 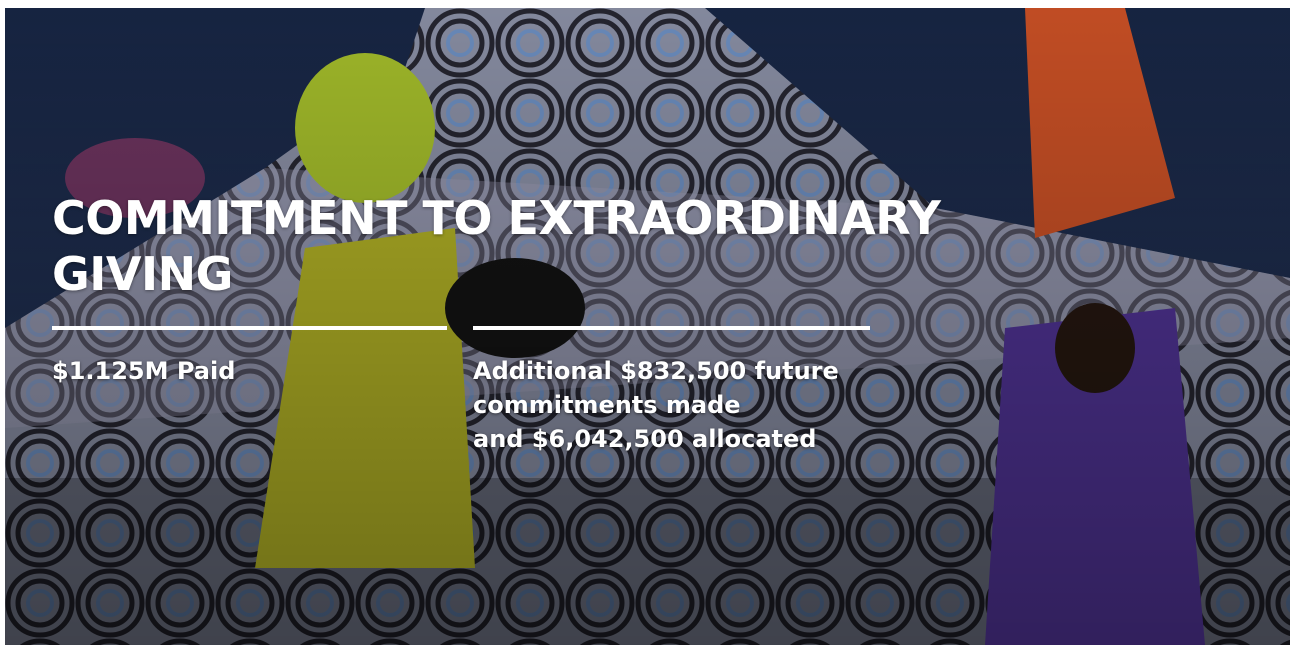 I want to click on stat-line: Additional $832,500 future, so click(x=656, y=371).